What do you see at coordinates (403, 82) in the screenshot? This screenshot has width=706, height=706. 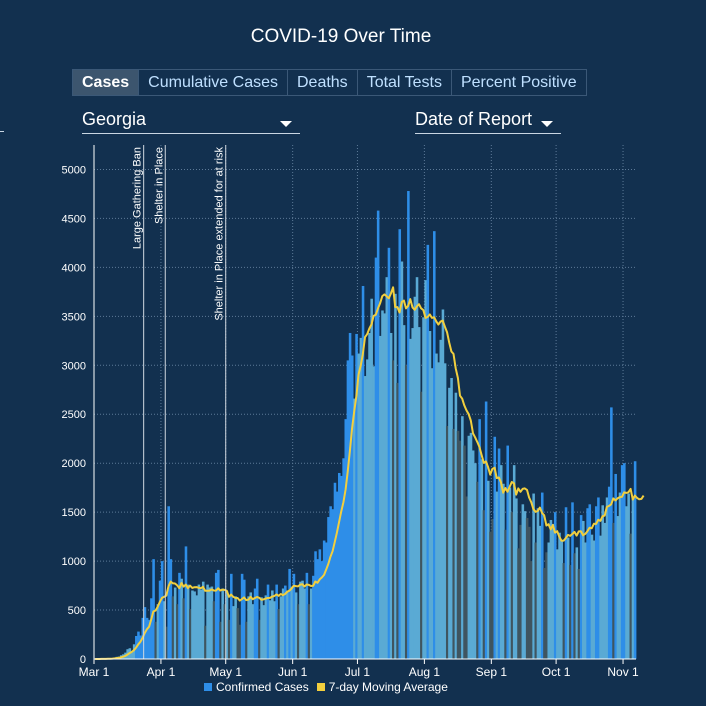 I see `tab-total-tests: Total Tests` at bounding box center [403, 82].